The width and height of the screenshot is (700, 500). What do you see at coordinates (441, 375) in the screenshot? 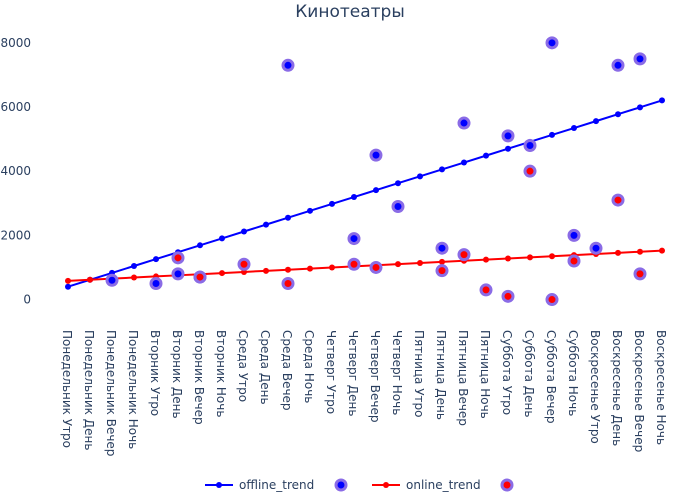
I see `x-tick-label: Пятница День` at bounding box center [441, 375].